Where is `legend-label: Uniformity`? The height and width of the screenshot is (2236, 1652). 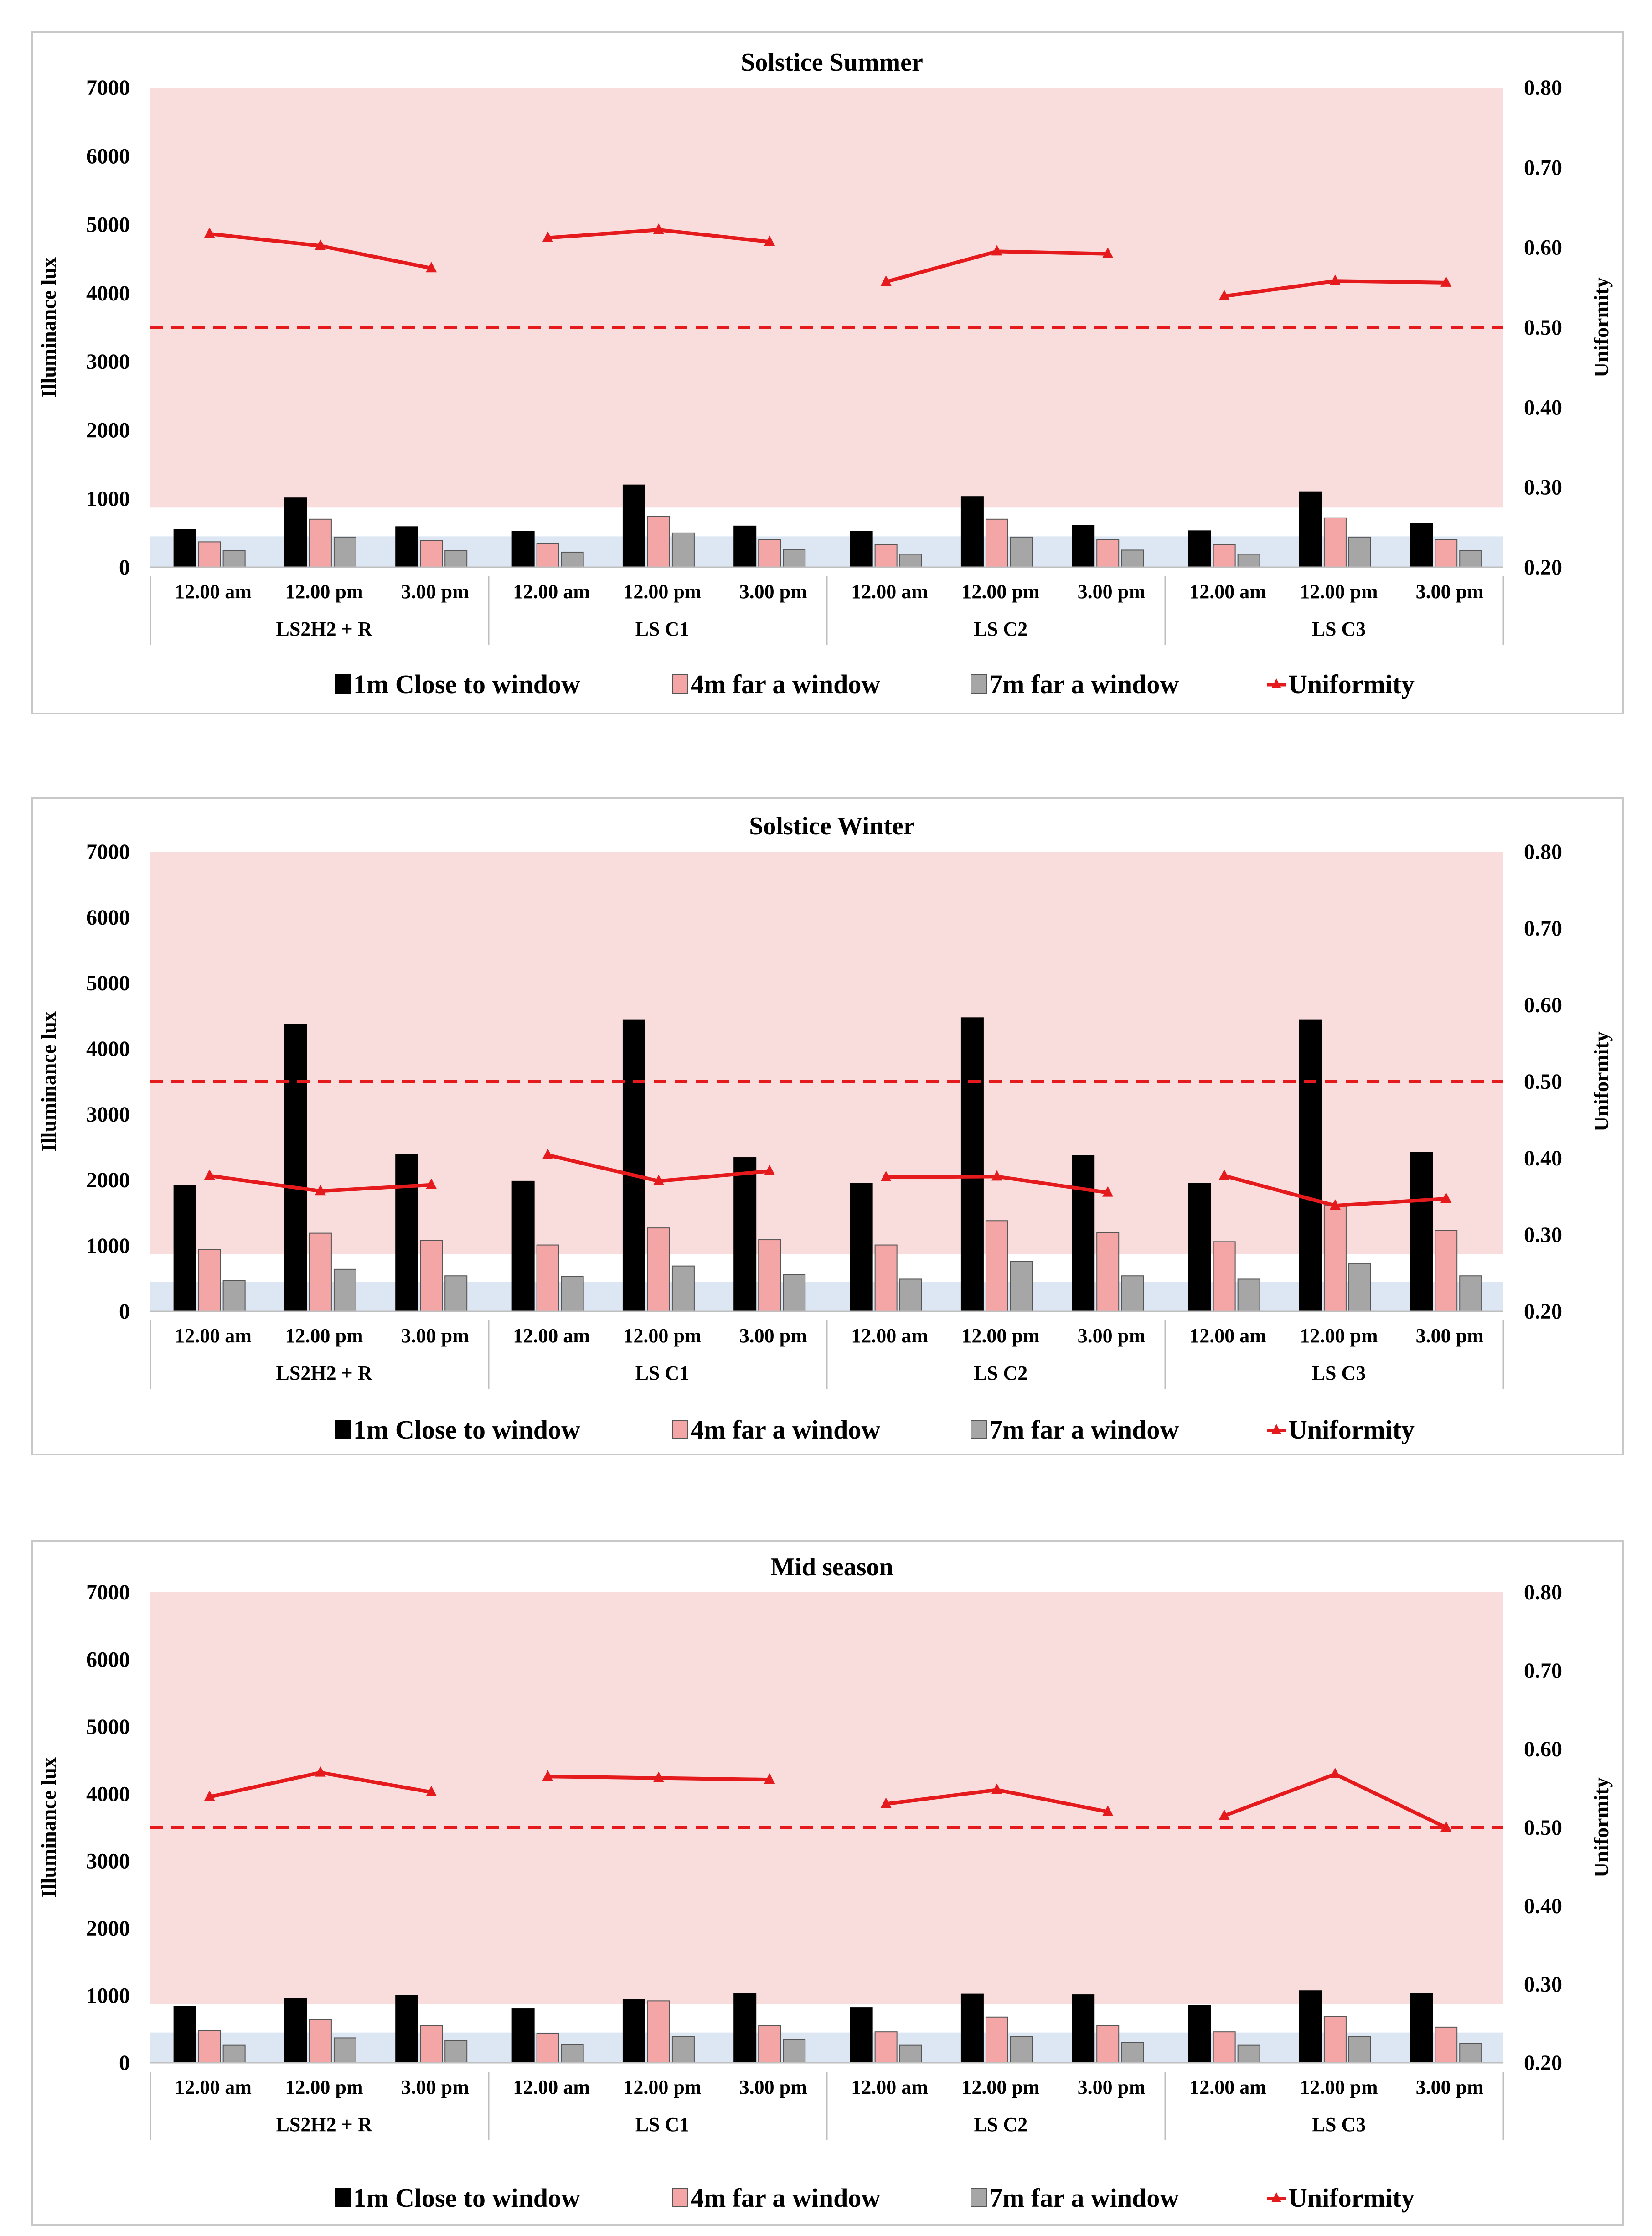 legend-label: Uniformity is located at coordinates (1351, 1429).